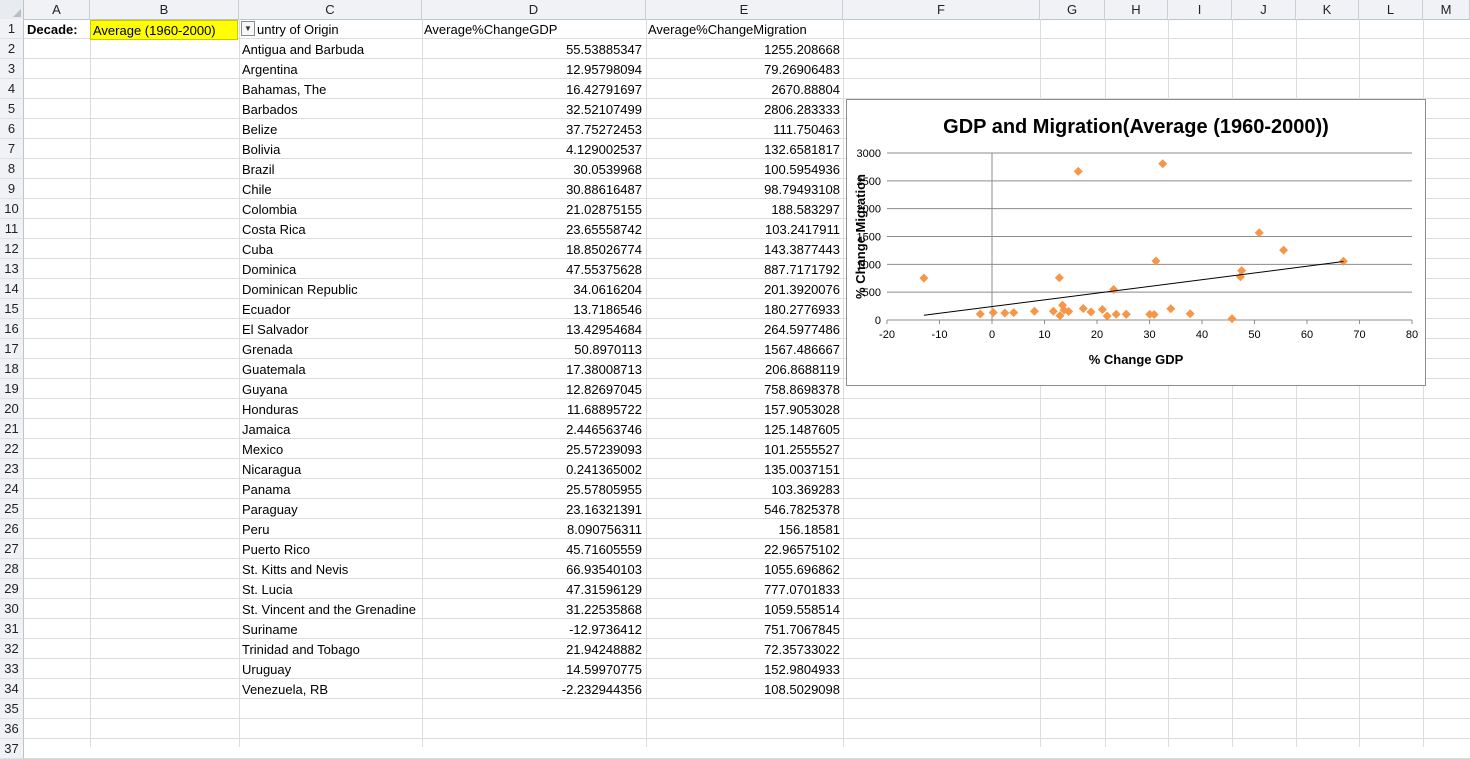 The image size is (1470, 759). Describe the element at coordinates (257, 189) in the screenshot. I see `country-cell: Chile` at that location.